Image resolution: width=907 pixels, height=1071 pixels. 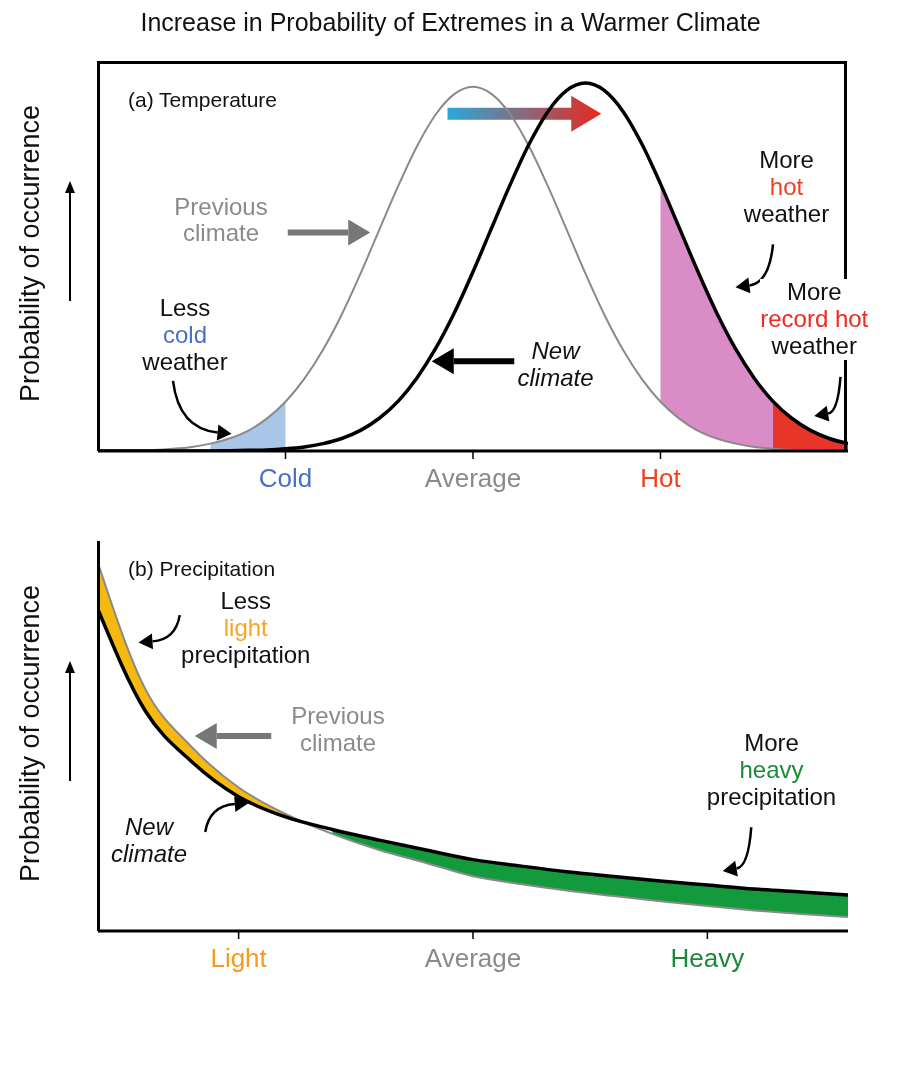 I want to click on annotation: Less cold weather, so click(x=185, y=335).